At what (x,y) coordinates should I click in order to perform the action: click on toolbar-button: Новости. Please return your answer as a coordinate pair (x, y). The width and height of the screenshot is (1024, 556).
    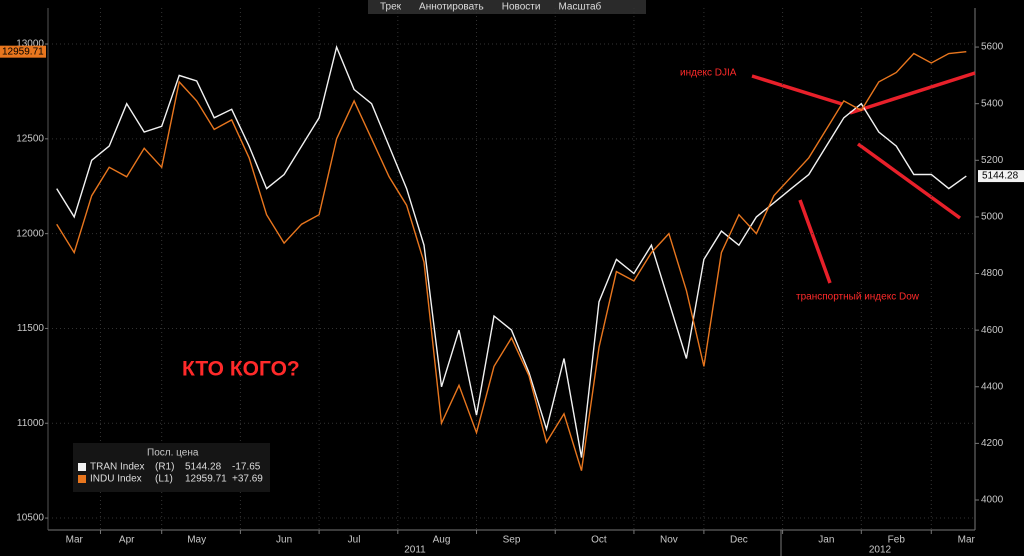
    Looking at the image, I should click on (521, 7).